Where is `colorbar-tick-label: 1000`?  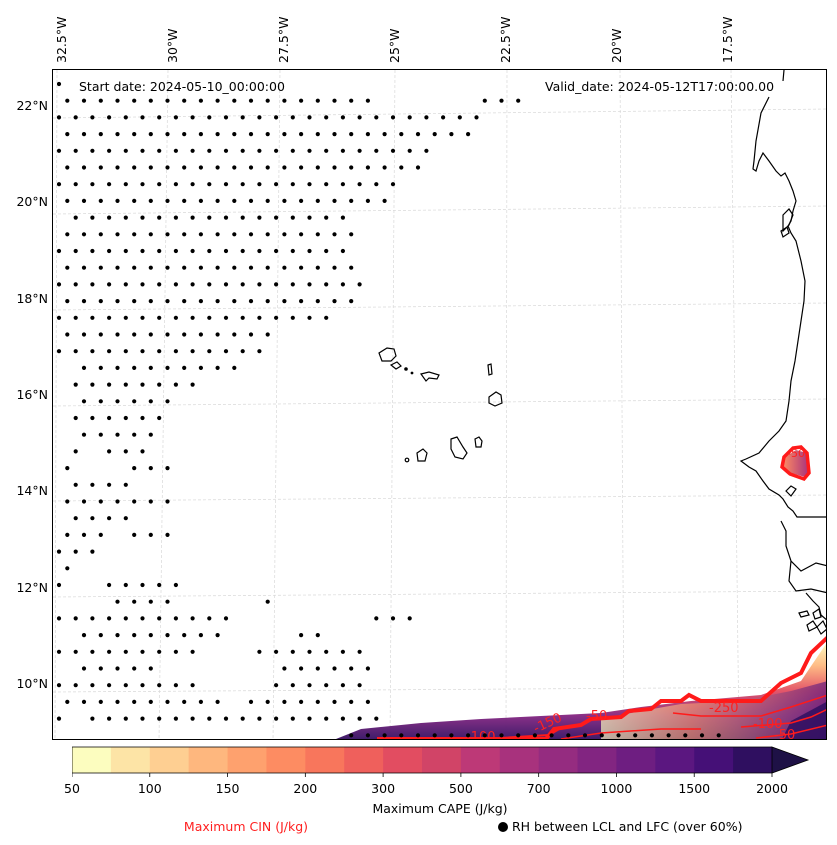
colorbar-tick-label: 1000 is located at coordinates (616, 788).